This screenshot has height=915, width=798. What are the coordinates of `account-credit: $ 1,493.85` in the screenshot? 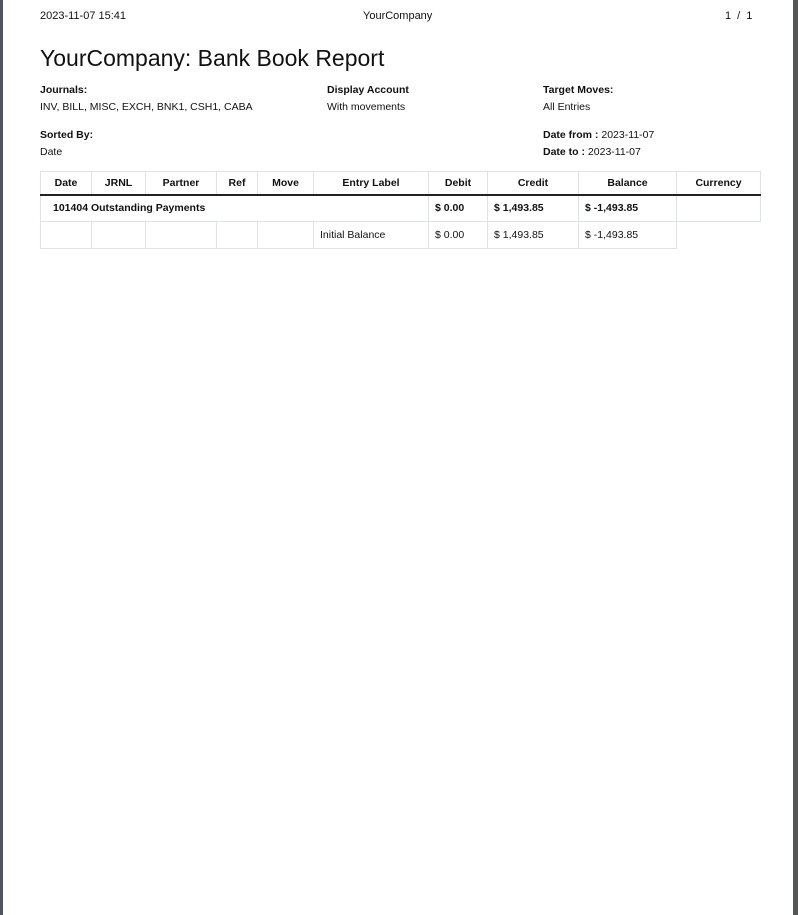 It's located at (533, 208).